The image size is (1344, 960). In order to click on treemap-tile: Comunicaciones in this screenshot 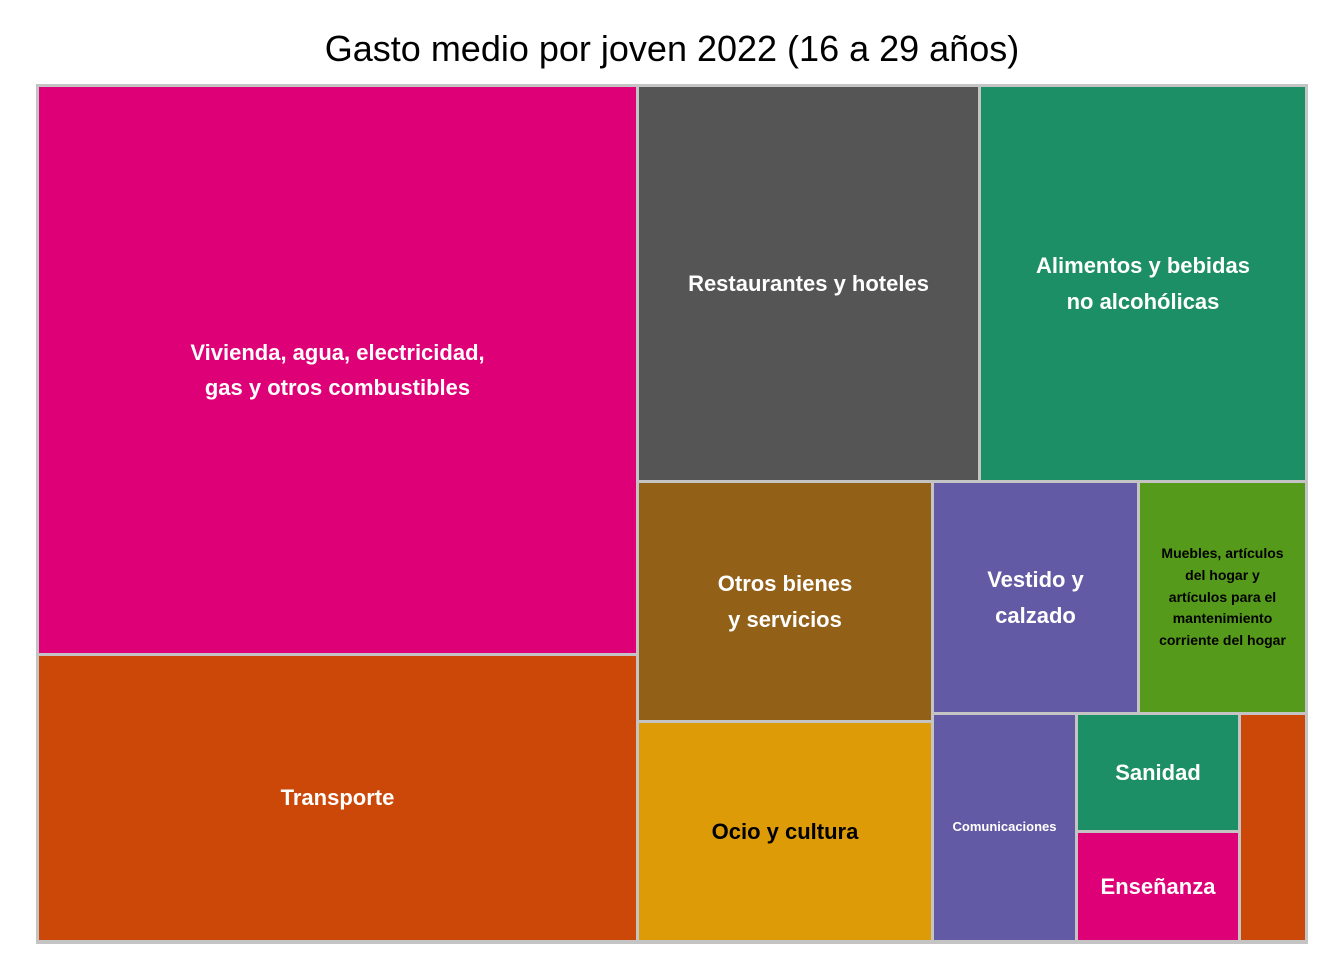, I will do `click(1004, 827)`.